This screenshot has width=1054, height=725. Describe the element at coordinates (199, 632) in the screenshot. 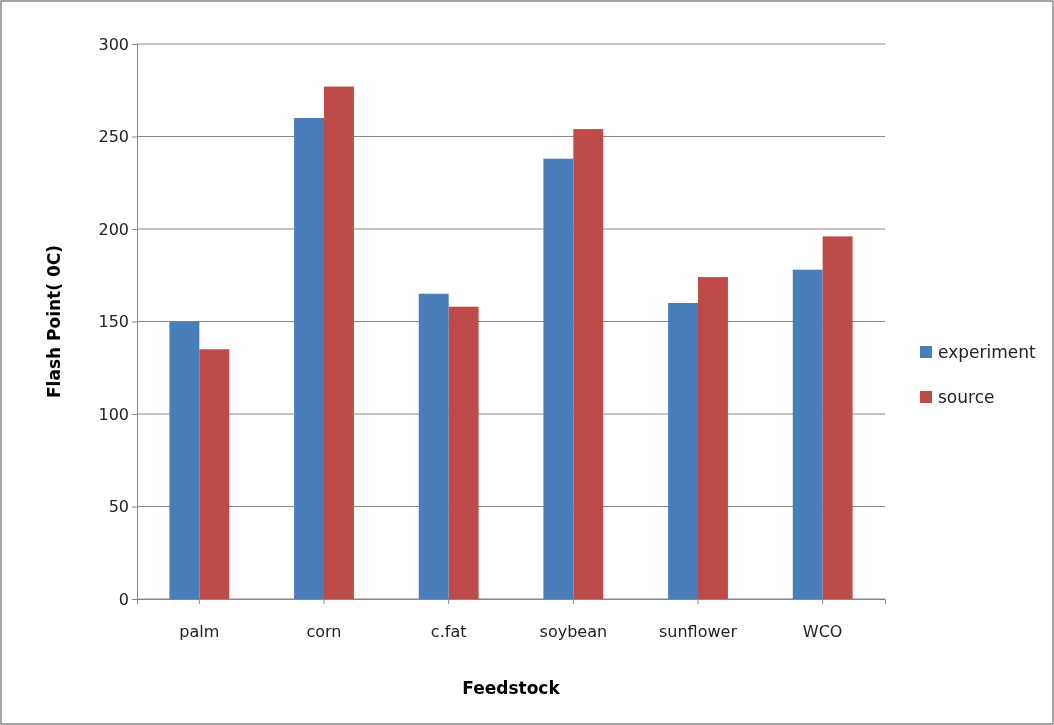

I see `x-tick-label: palm` at that location.